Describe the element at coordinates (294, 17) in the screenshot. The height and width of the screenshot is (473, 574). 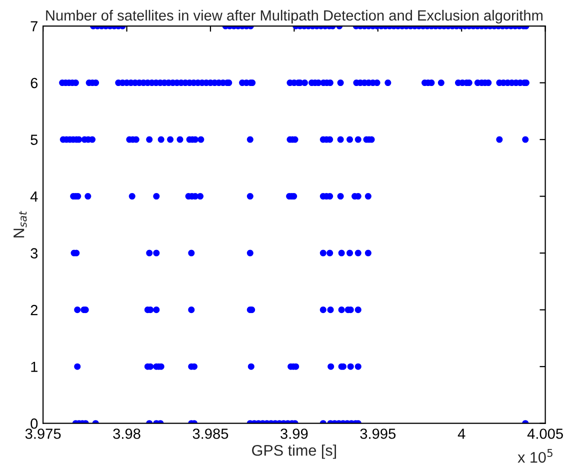
I see `chart-title: Number of satellites in view after Multipath Detection and Exclusion algorithm` at that location.